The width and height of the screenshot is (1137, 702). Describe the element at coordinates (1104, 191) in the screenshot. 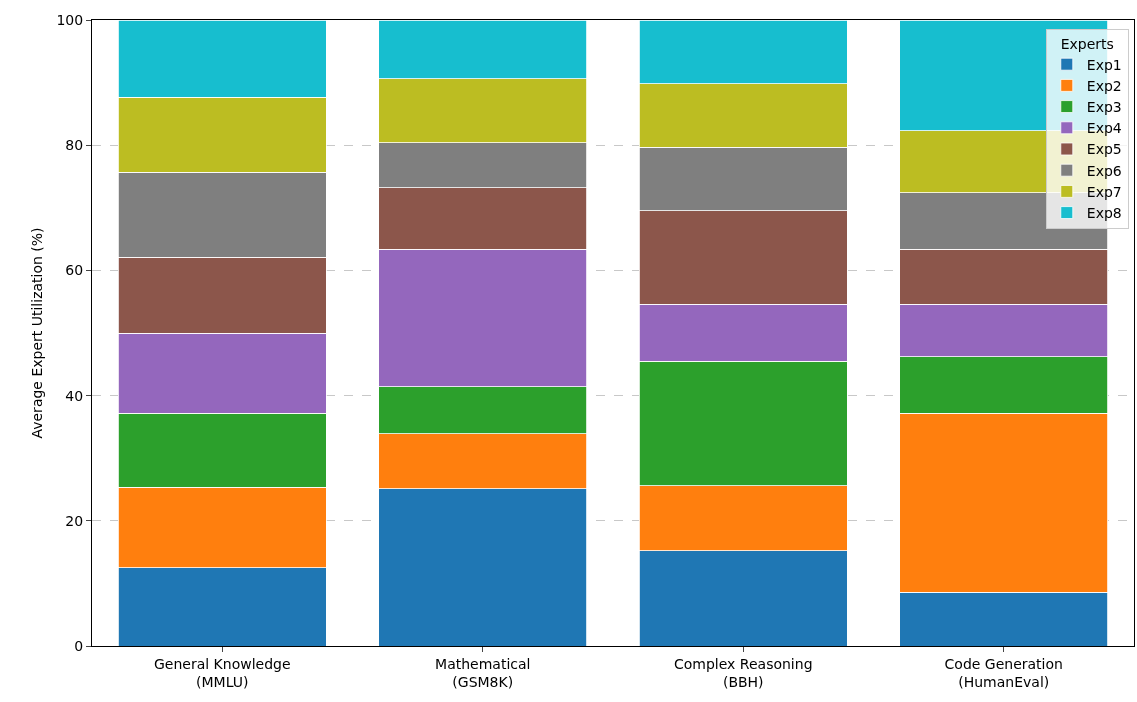

I see `legend-label: Exp7` at that location.